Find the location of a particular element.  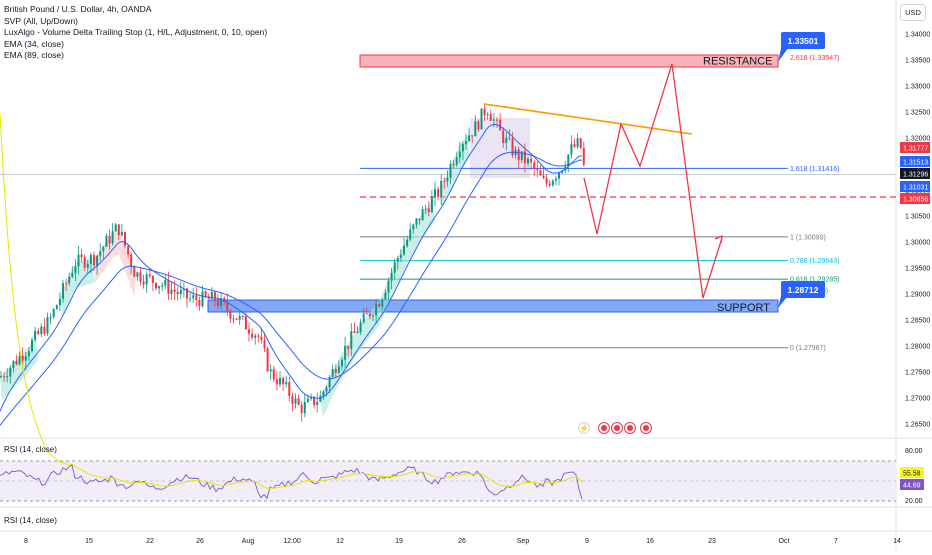

price-axis-label: 1.32000 is located at coordinates (917, 139).